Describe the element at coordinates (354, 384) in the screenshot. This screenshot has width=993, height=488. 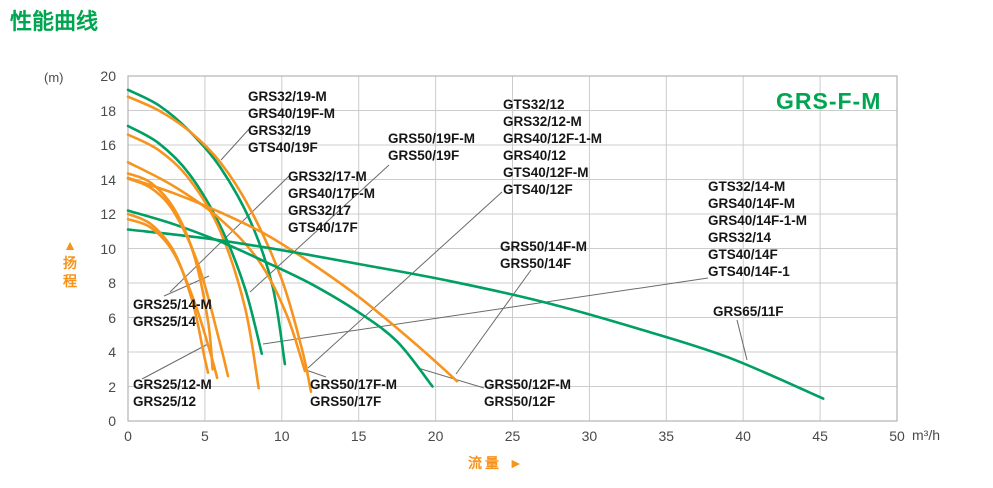
I see `model-name: GRS50/17F-M` at that location.